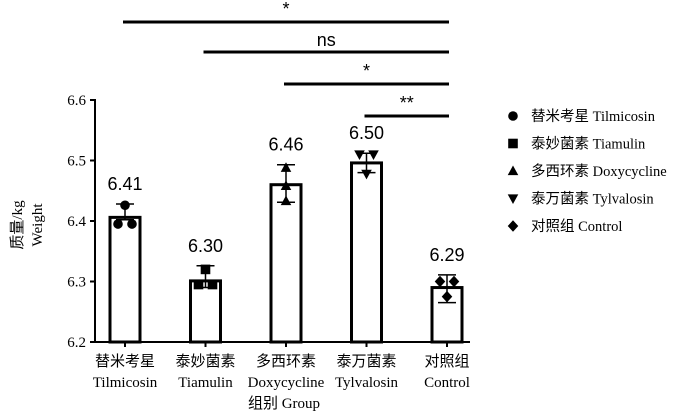 The image size is (700, 415). I want to click on legend-label: 泰万菌素 Tylvalosin, so click(592, 199).